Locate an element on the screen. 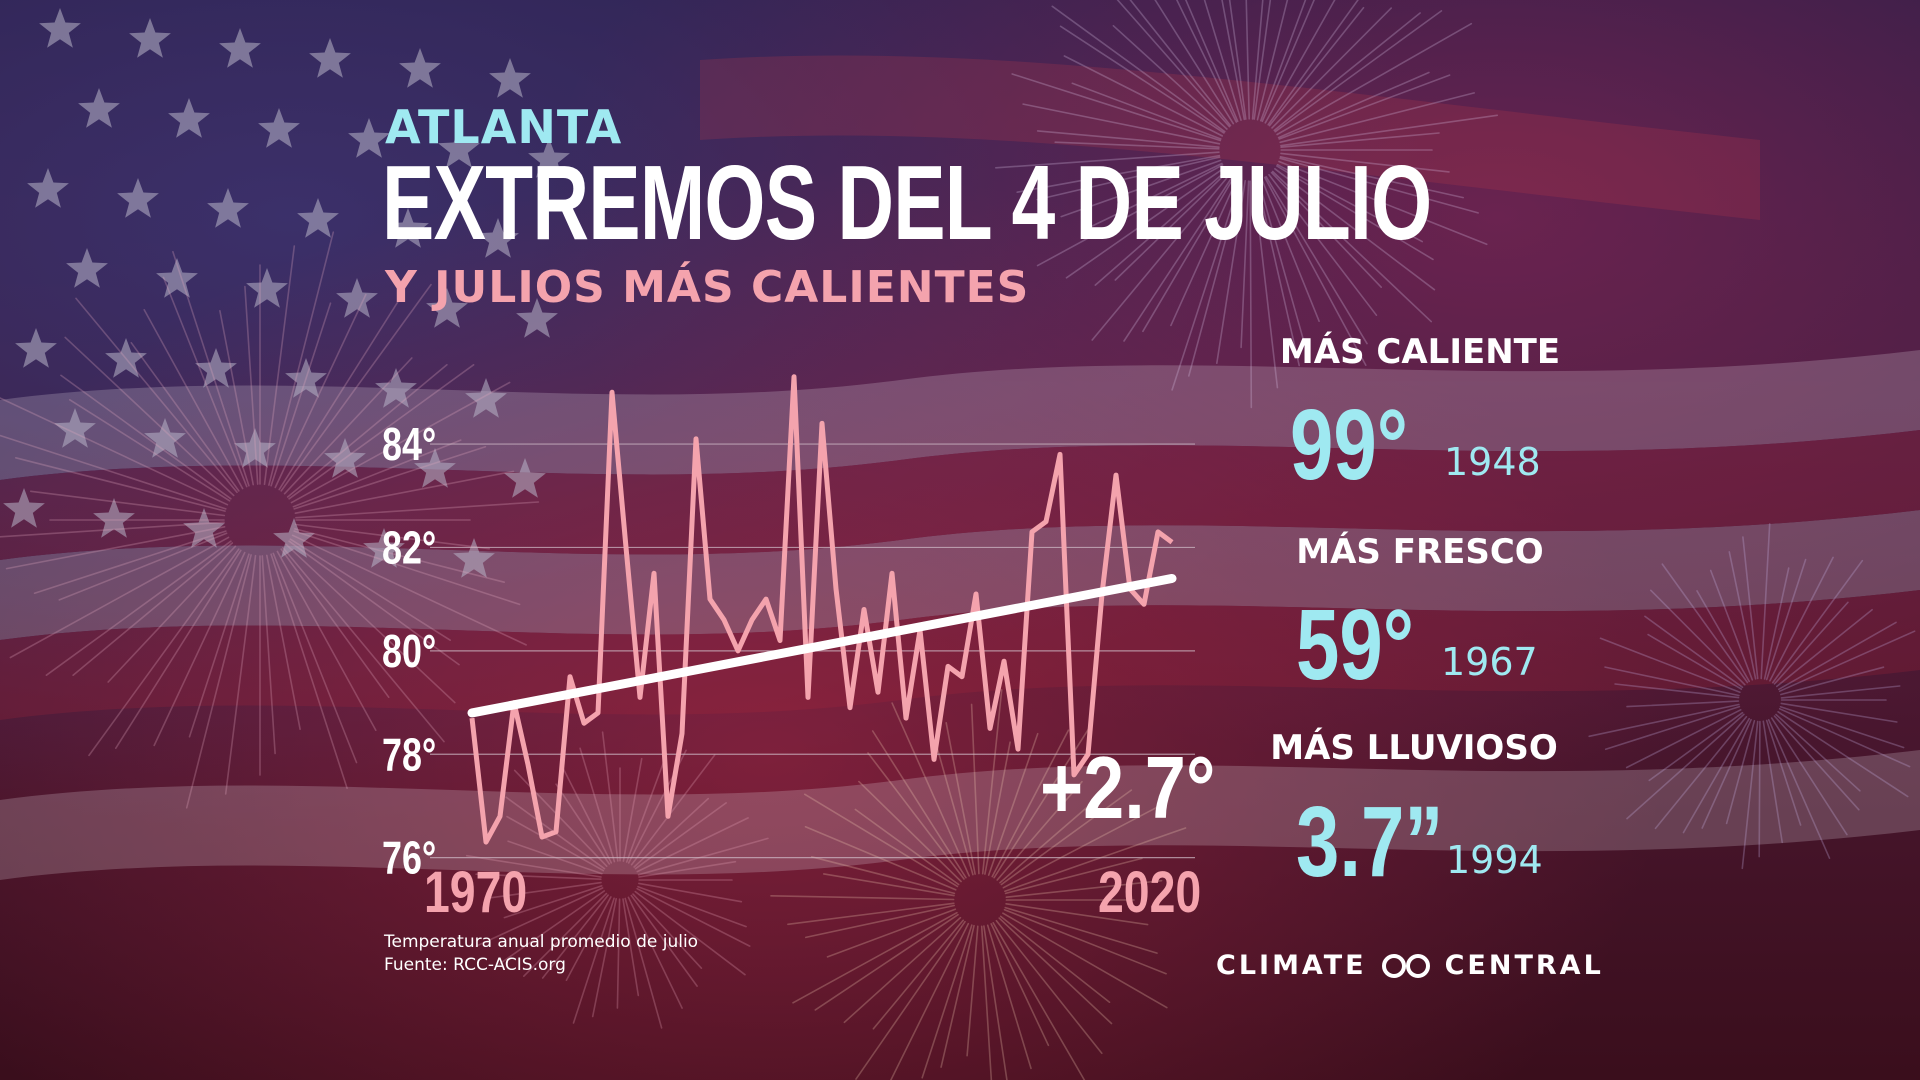 Image resolution: width=1920 pixels, height=1080 pixels. page-title: EXTREMOS DEL 4 DE JULIO is located at coordinates (907, 203).